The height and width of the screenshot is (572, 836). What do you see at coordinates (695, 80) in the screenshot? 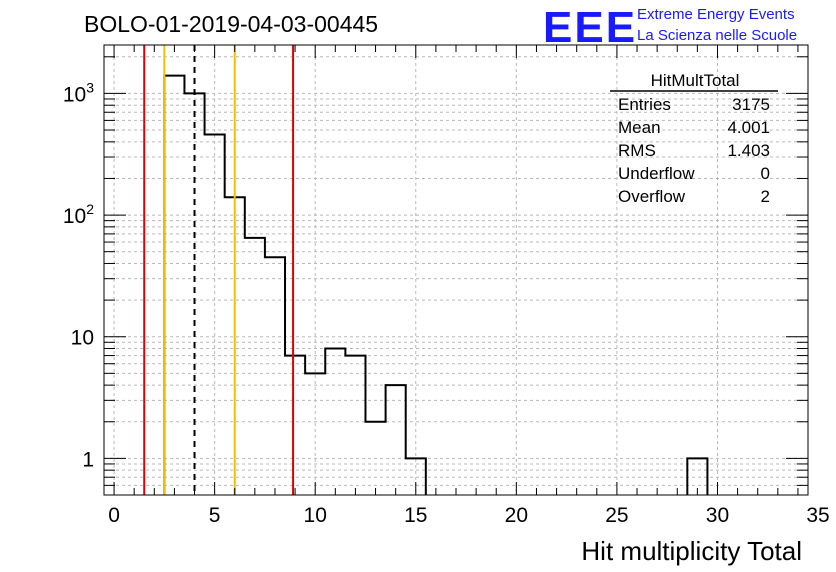
I see `stats-title: HitMultTotal` at bounding box center [695, 80].